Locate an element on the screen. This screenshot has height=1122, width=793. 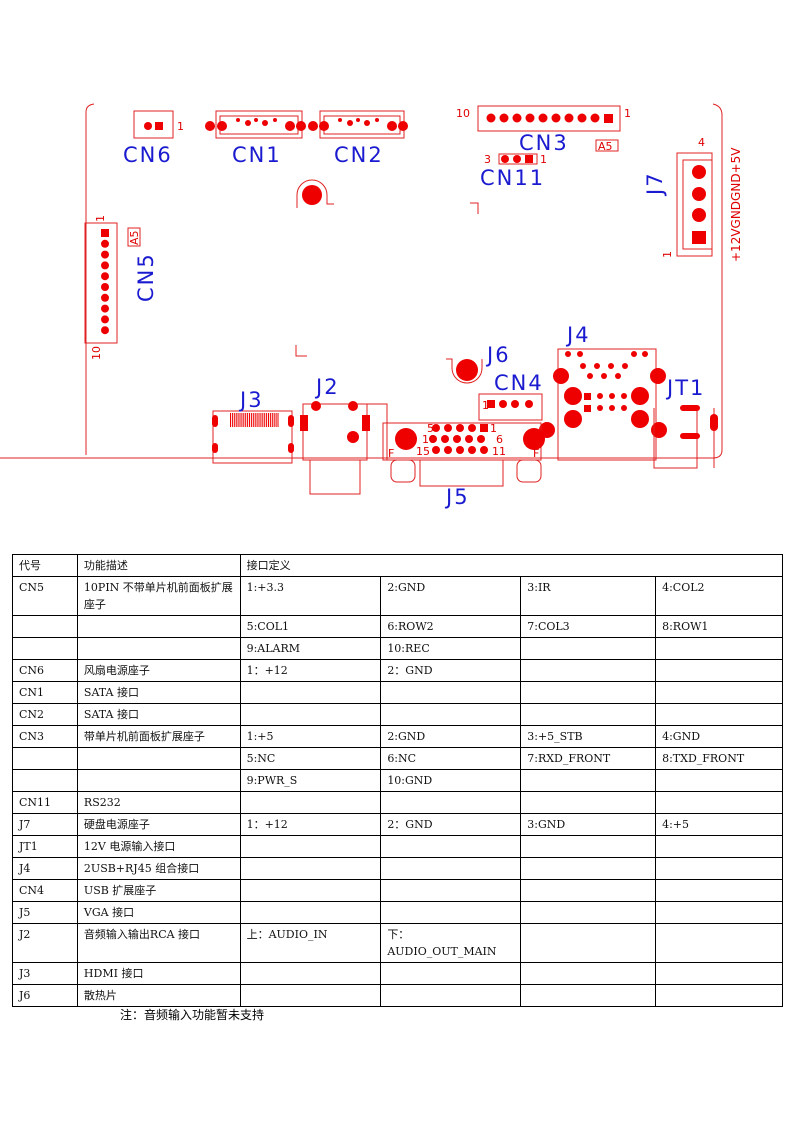
mount-pad is located at coordinates (312, 195).